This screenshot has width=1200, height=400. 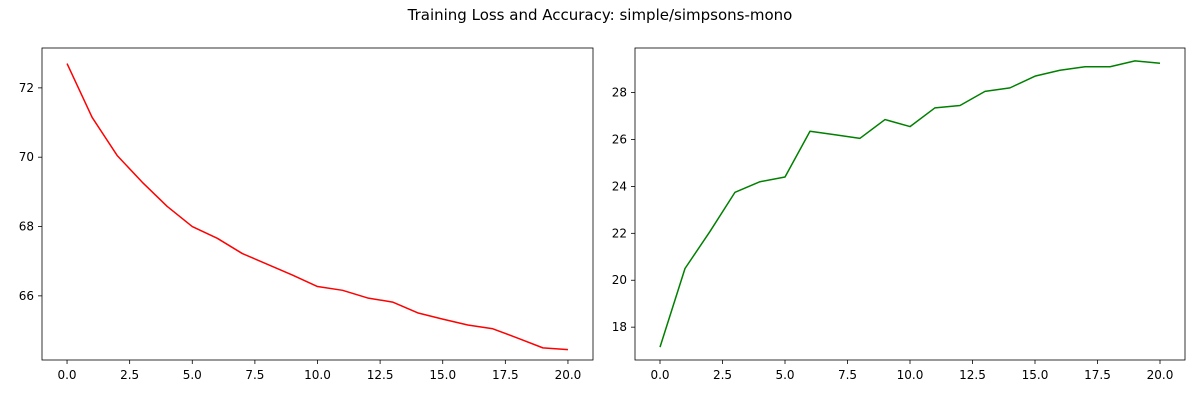 What do you see at coordinates (1035, 375) in the screenshot?
I see `accuracy-x-tick-label: 15.0` at bounding box center [1035, 375].